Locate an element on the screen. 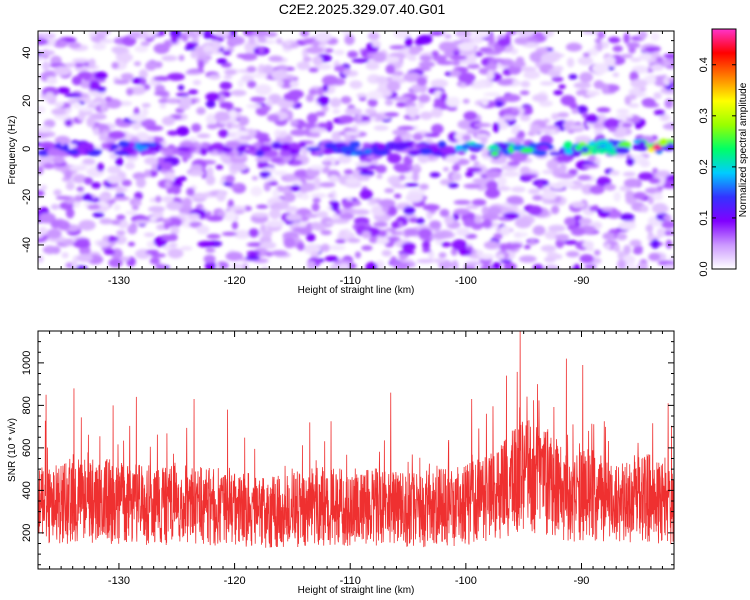 The image size is (750, 600). colorbar-frame is located at coordinates (724, 149).